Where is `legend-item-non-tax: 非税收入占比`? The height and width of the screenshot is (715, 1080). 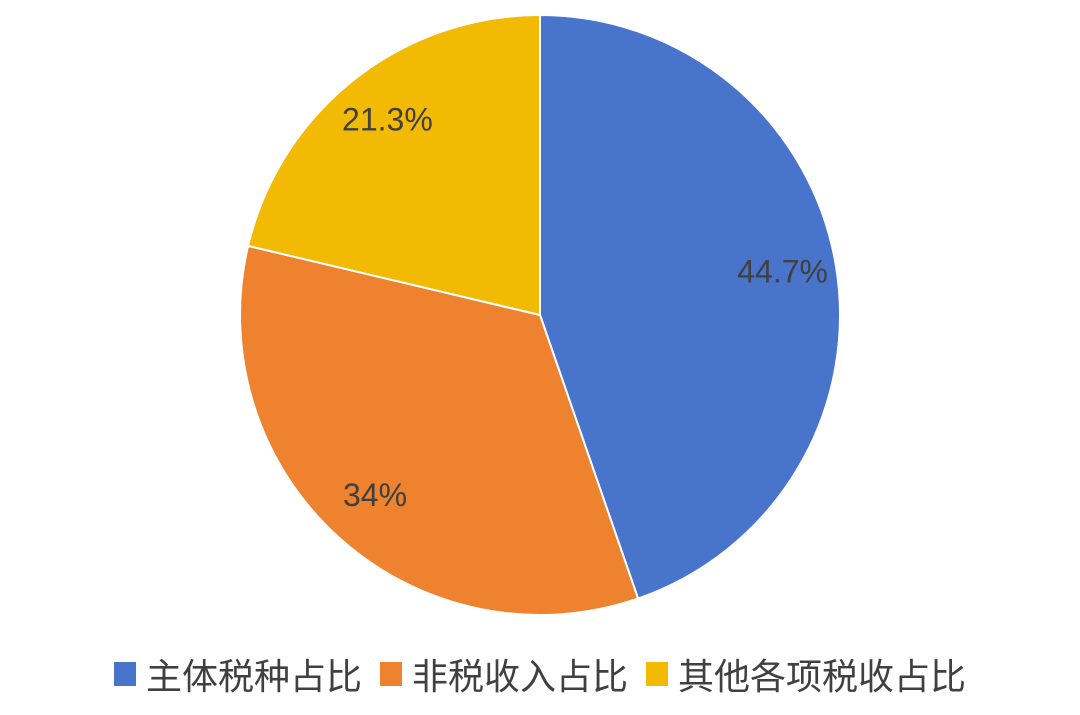
legend-item-non-tax: 非税收入占比 is located at coordinates (503, 674).